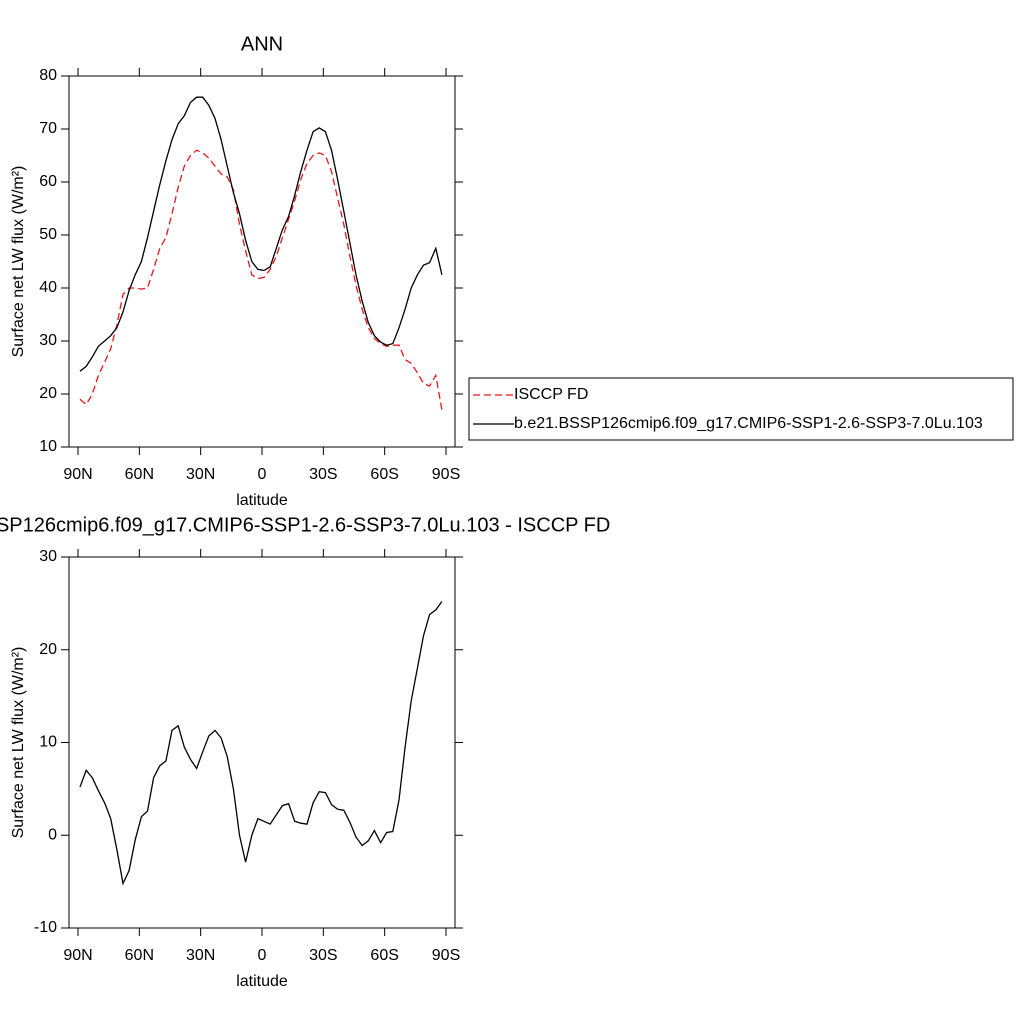 Image resolution: width=1024 pixels, height=1024 pixels. Describe the element at coordinates (741, 409) in the screenshot. I see `legend-box` at that location.